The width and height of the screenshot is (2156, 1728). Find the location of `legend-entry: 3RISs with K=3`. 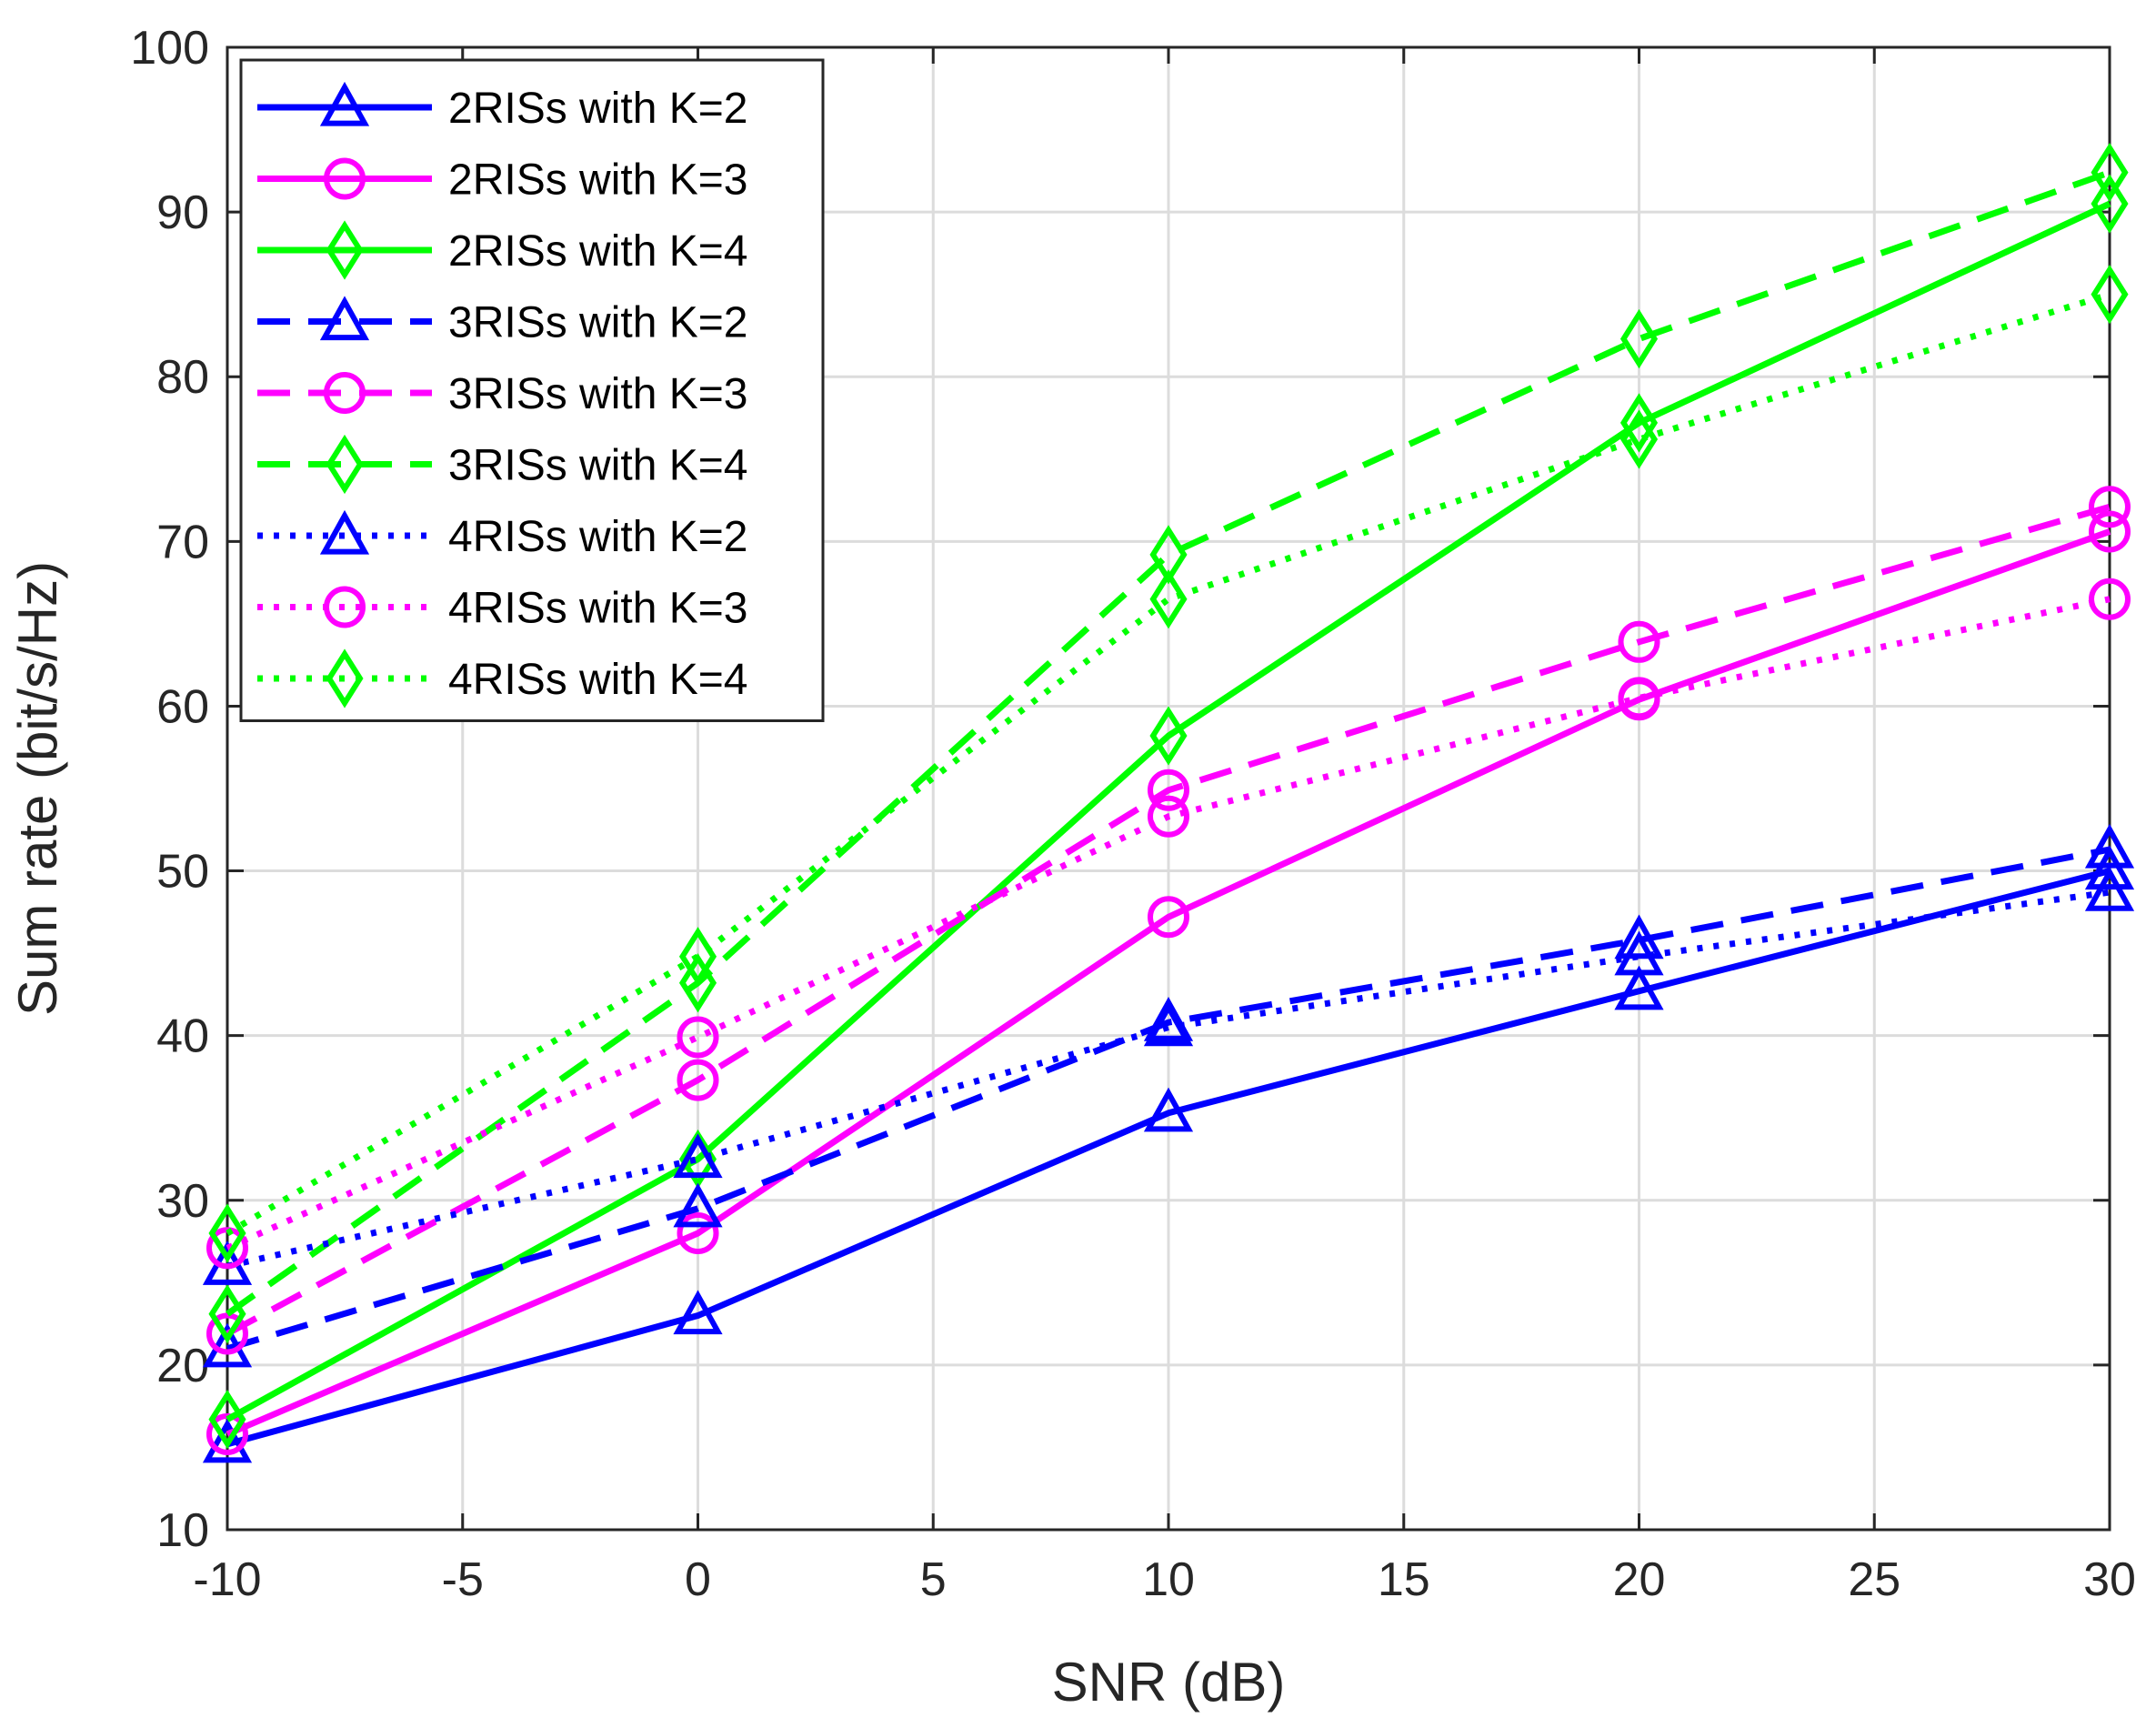

legend-entry: 3RISs with K=3 is located at coordinates (502, 394).